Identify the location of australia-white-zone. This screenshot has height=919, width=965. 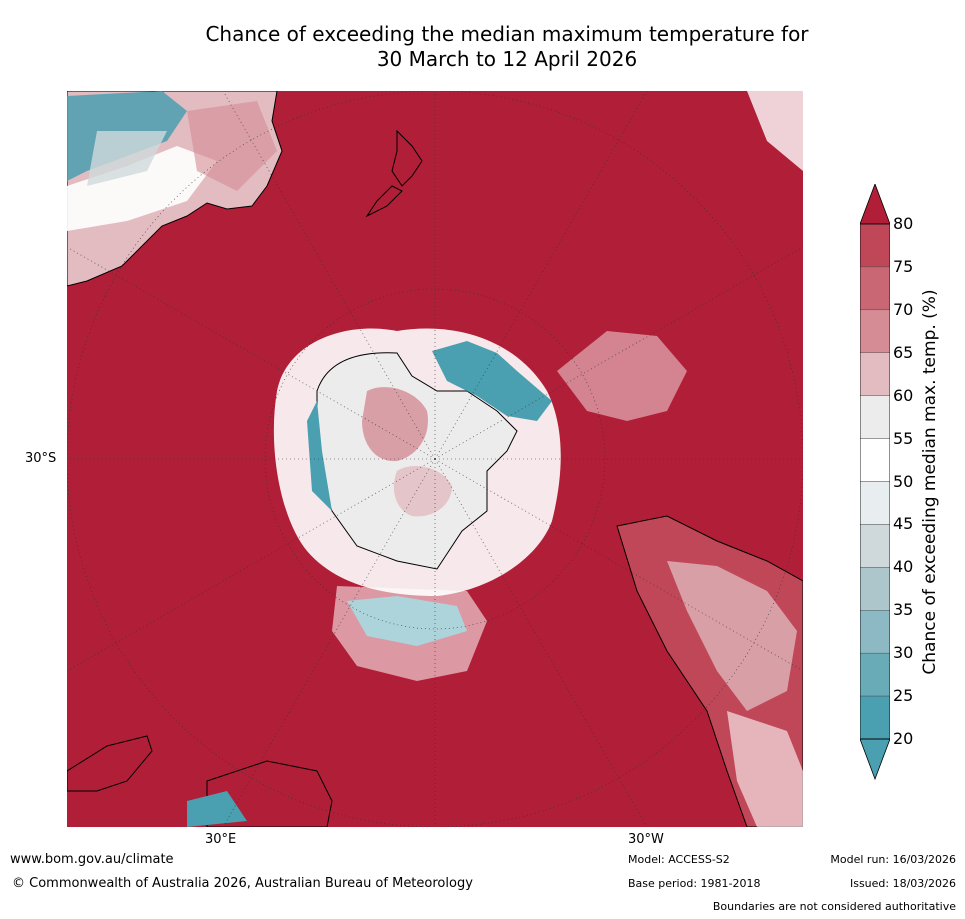
(142, 188).